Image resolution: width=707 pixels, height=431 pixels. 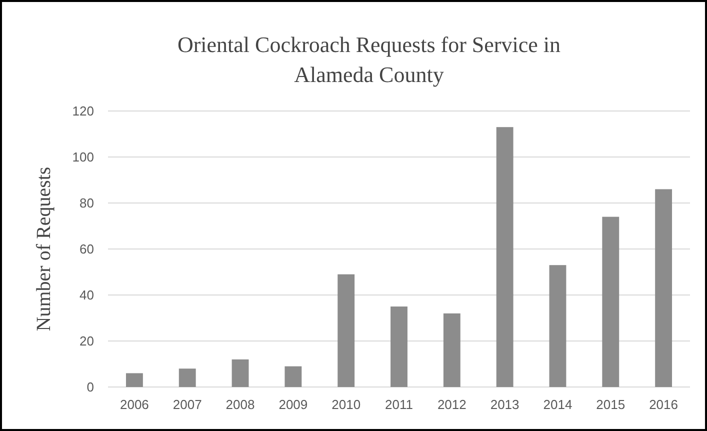 I want to click on x-tick-label: 2013, so click(x=505, y=404).